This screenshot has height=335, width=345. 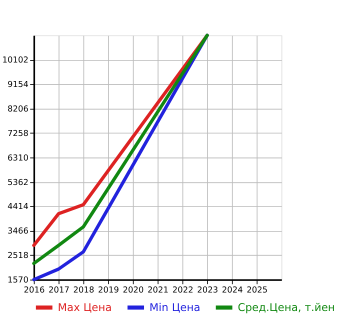 I want to click on x-tick-label: 2018, so click(x=83, y=289).